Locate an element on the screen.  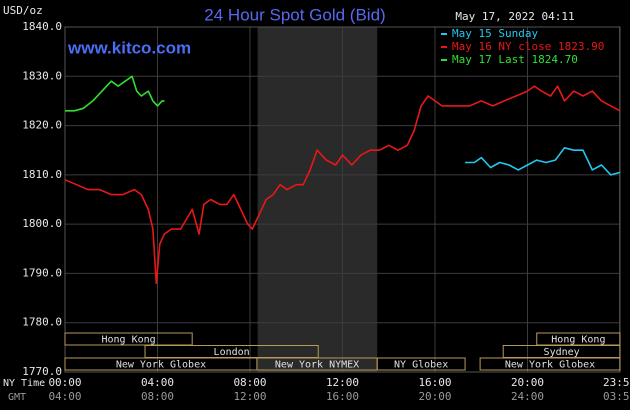
x-tick-label: 12:00 is located at coordinates (342, 382).